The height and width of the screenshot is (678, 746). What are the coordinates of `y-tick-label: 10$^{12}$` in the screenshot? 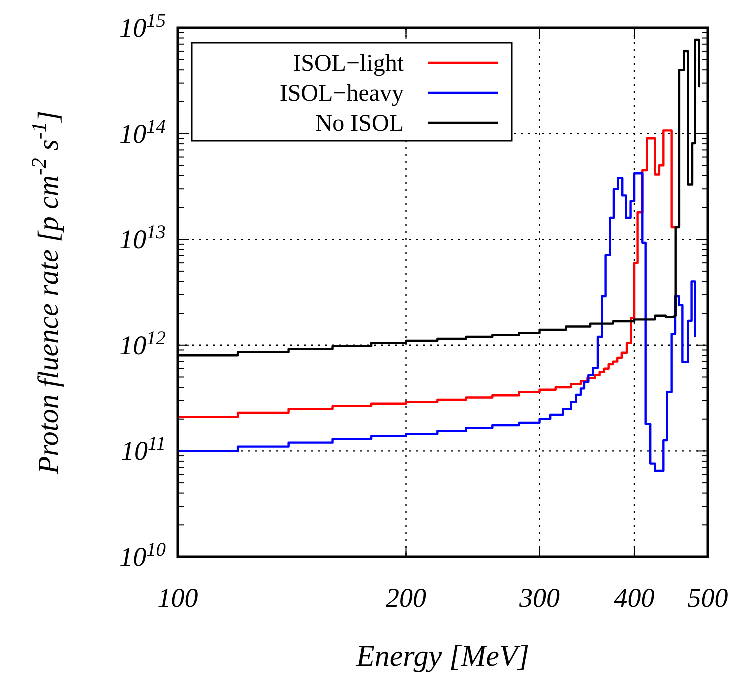 It's located at (143, 344).